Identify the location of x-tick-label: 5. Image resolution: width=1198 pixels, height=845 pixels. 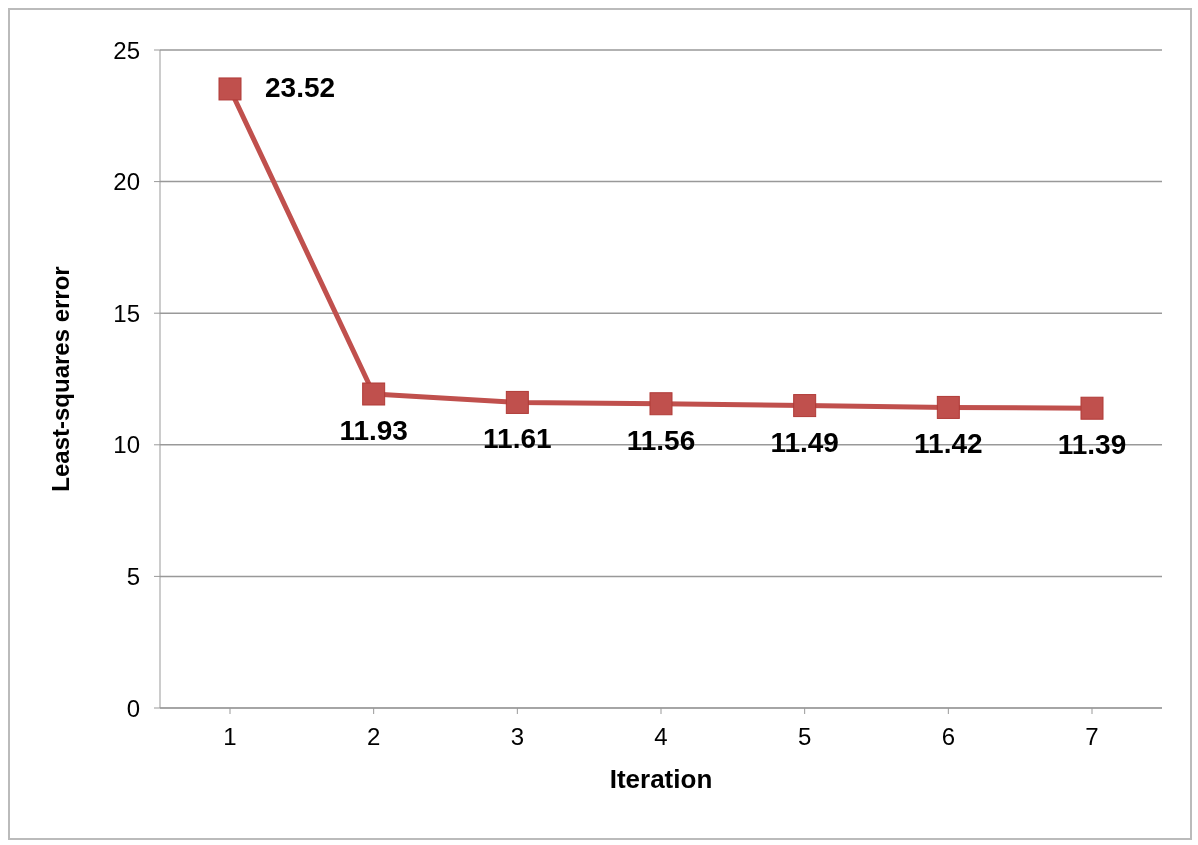
(804, 737).